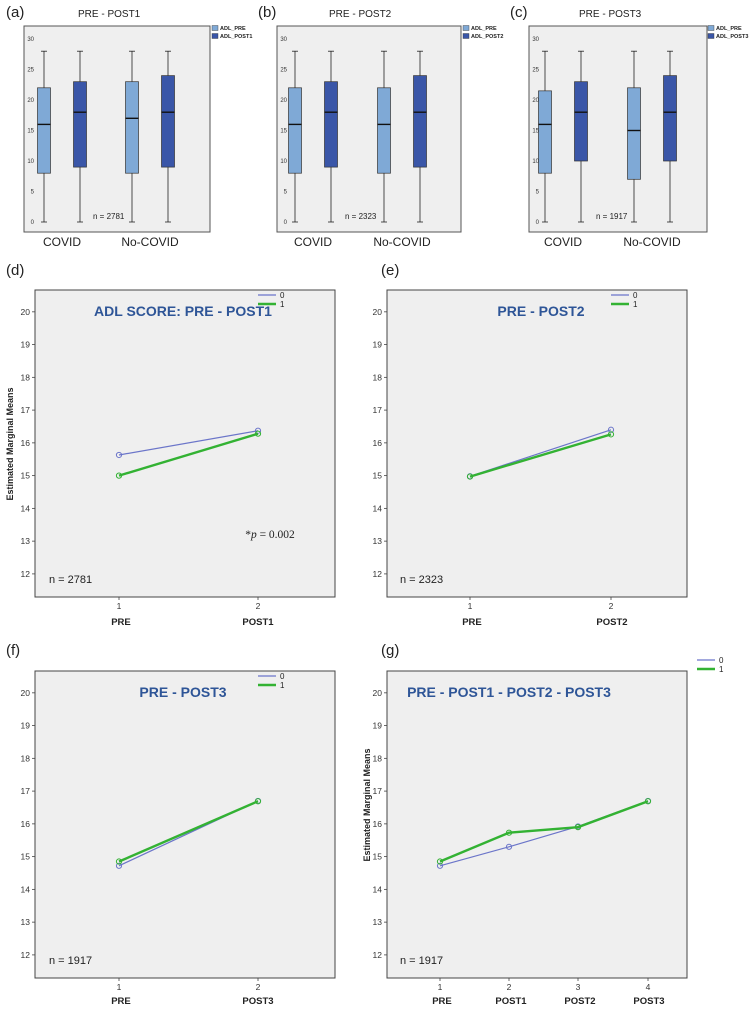  Describe the element at coordinates (258, 622) in the screenshot. I see `x-category-label: POST1` at that location.